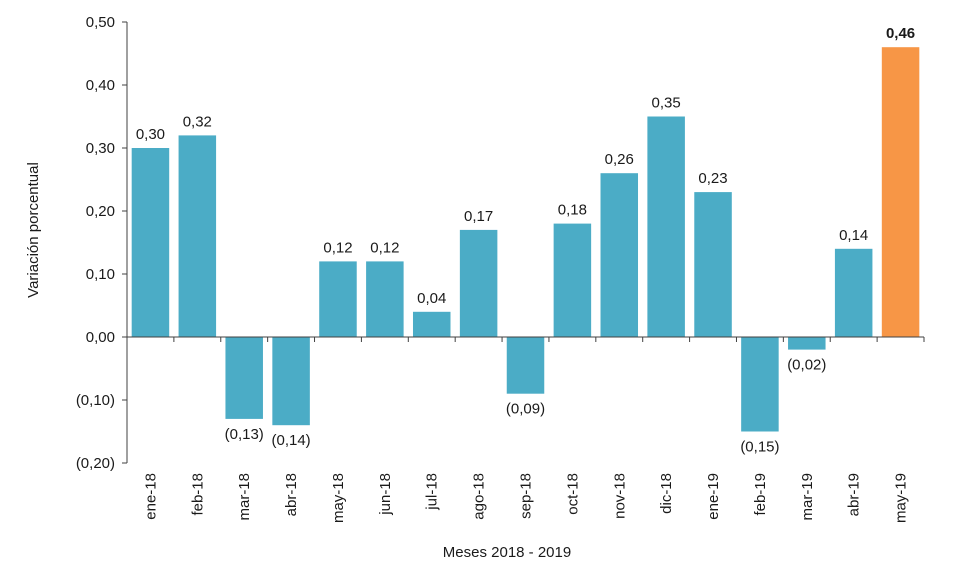 The height and width of the screenshot is (573, 968). Describe the element at coordinates (572, 210) in the screenshot. I see `value-label-oct-18: 0,18` at that location.